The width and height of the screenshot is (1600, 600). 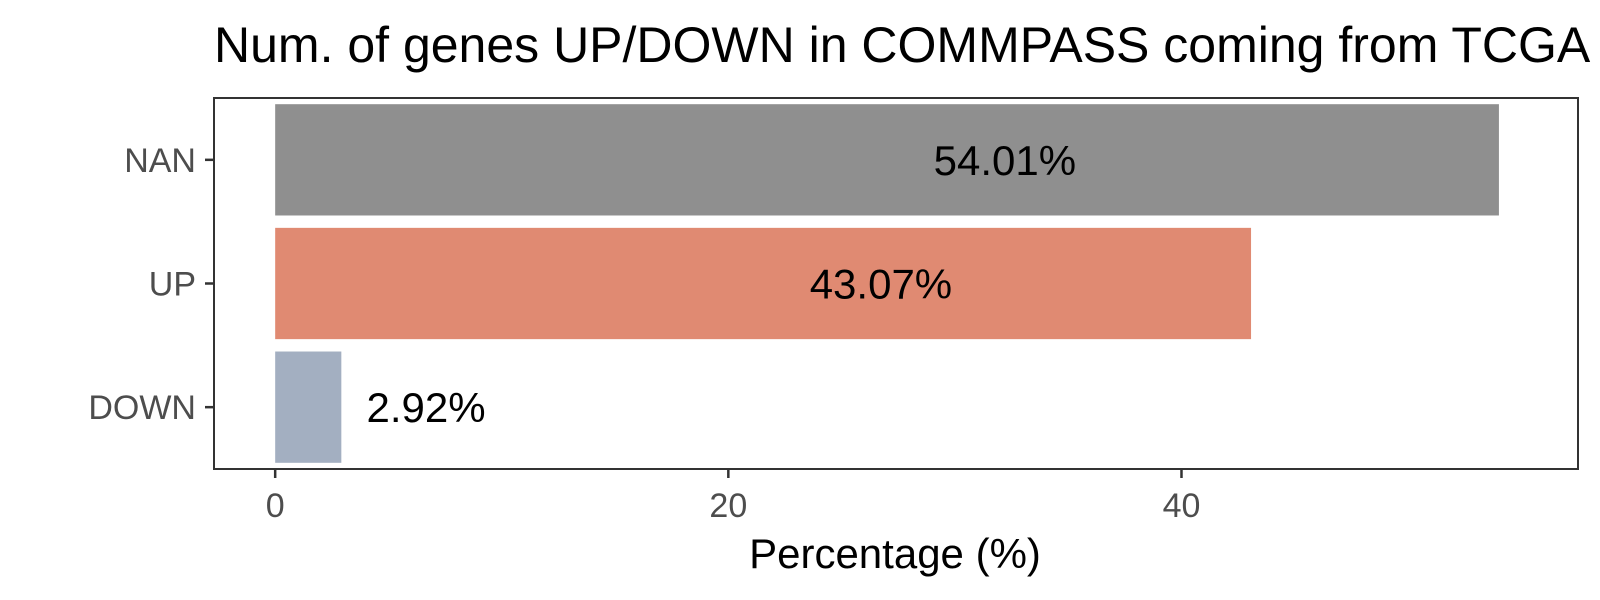 I want to click on x-tick-label-40: 40, so click(x=1182, y=506).